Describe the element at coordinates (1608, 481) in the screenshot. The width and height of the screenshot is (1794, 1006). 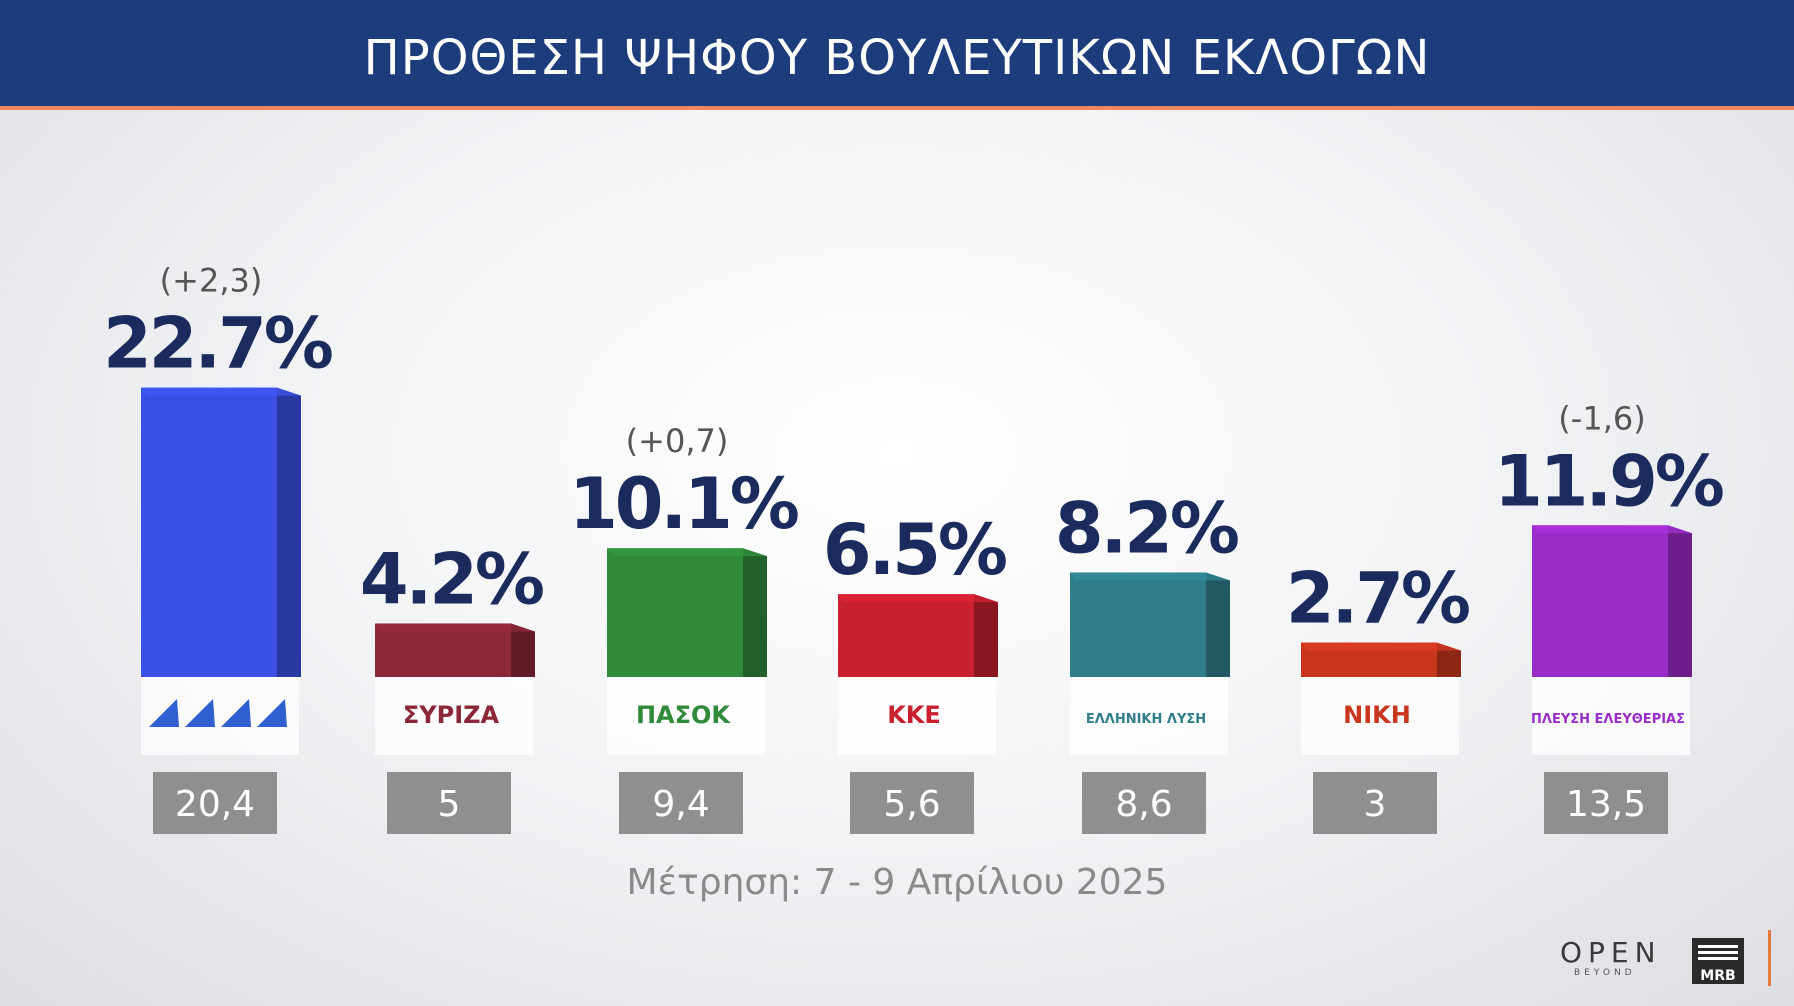
I see `value-label: 11.9%` at that location.